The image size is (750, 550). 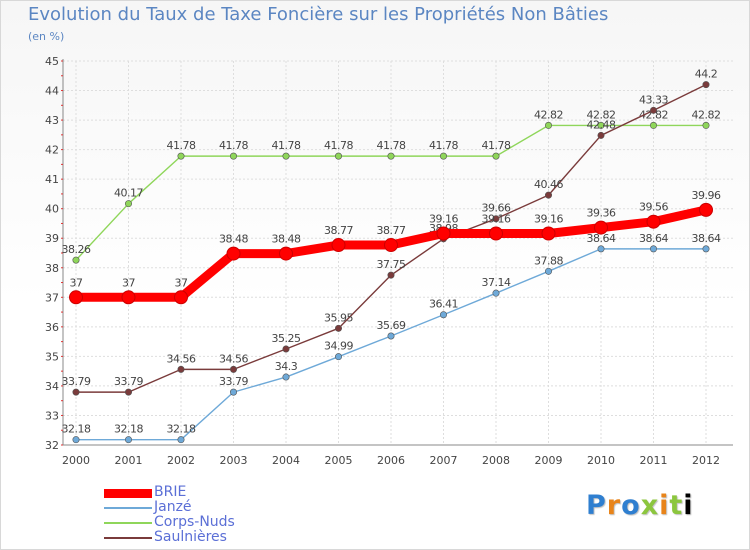 What do you see at coordinates (190, 537) in the screenshot?
I see `legend-label-saulnieres: Saulnières` at bounding box center [190, 537].